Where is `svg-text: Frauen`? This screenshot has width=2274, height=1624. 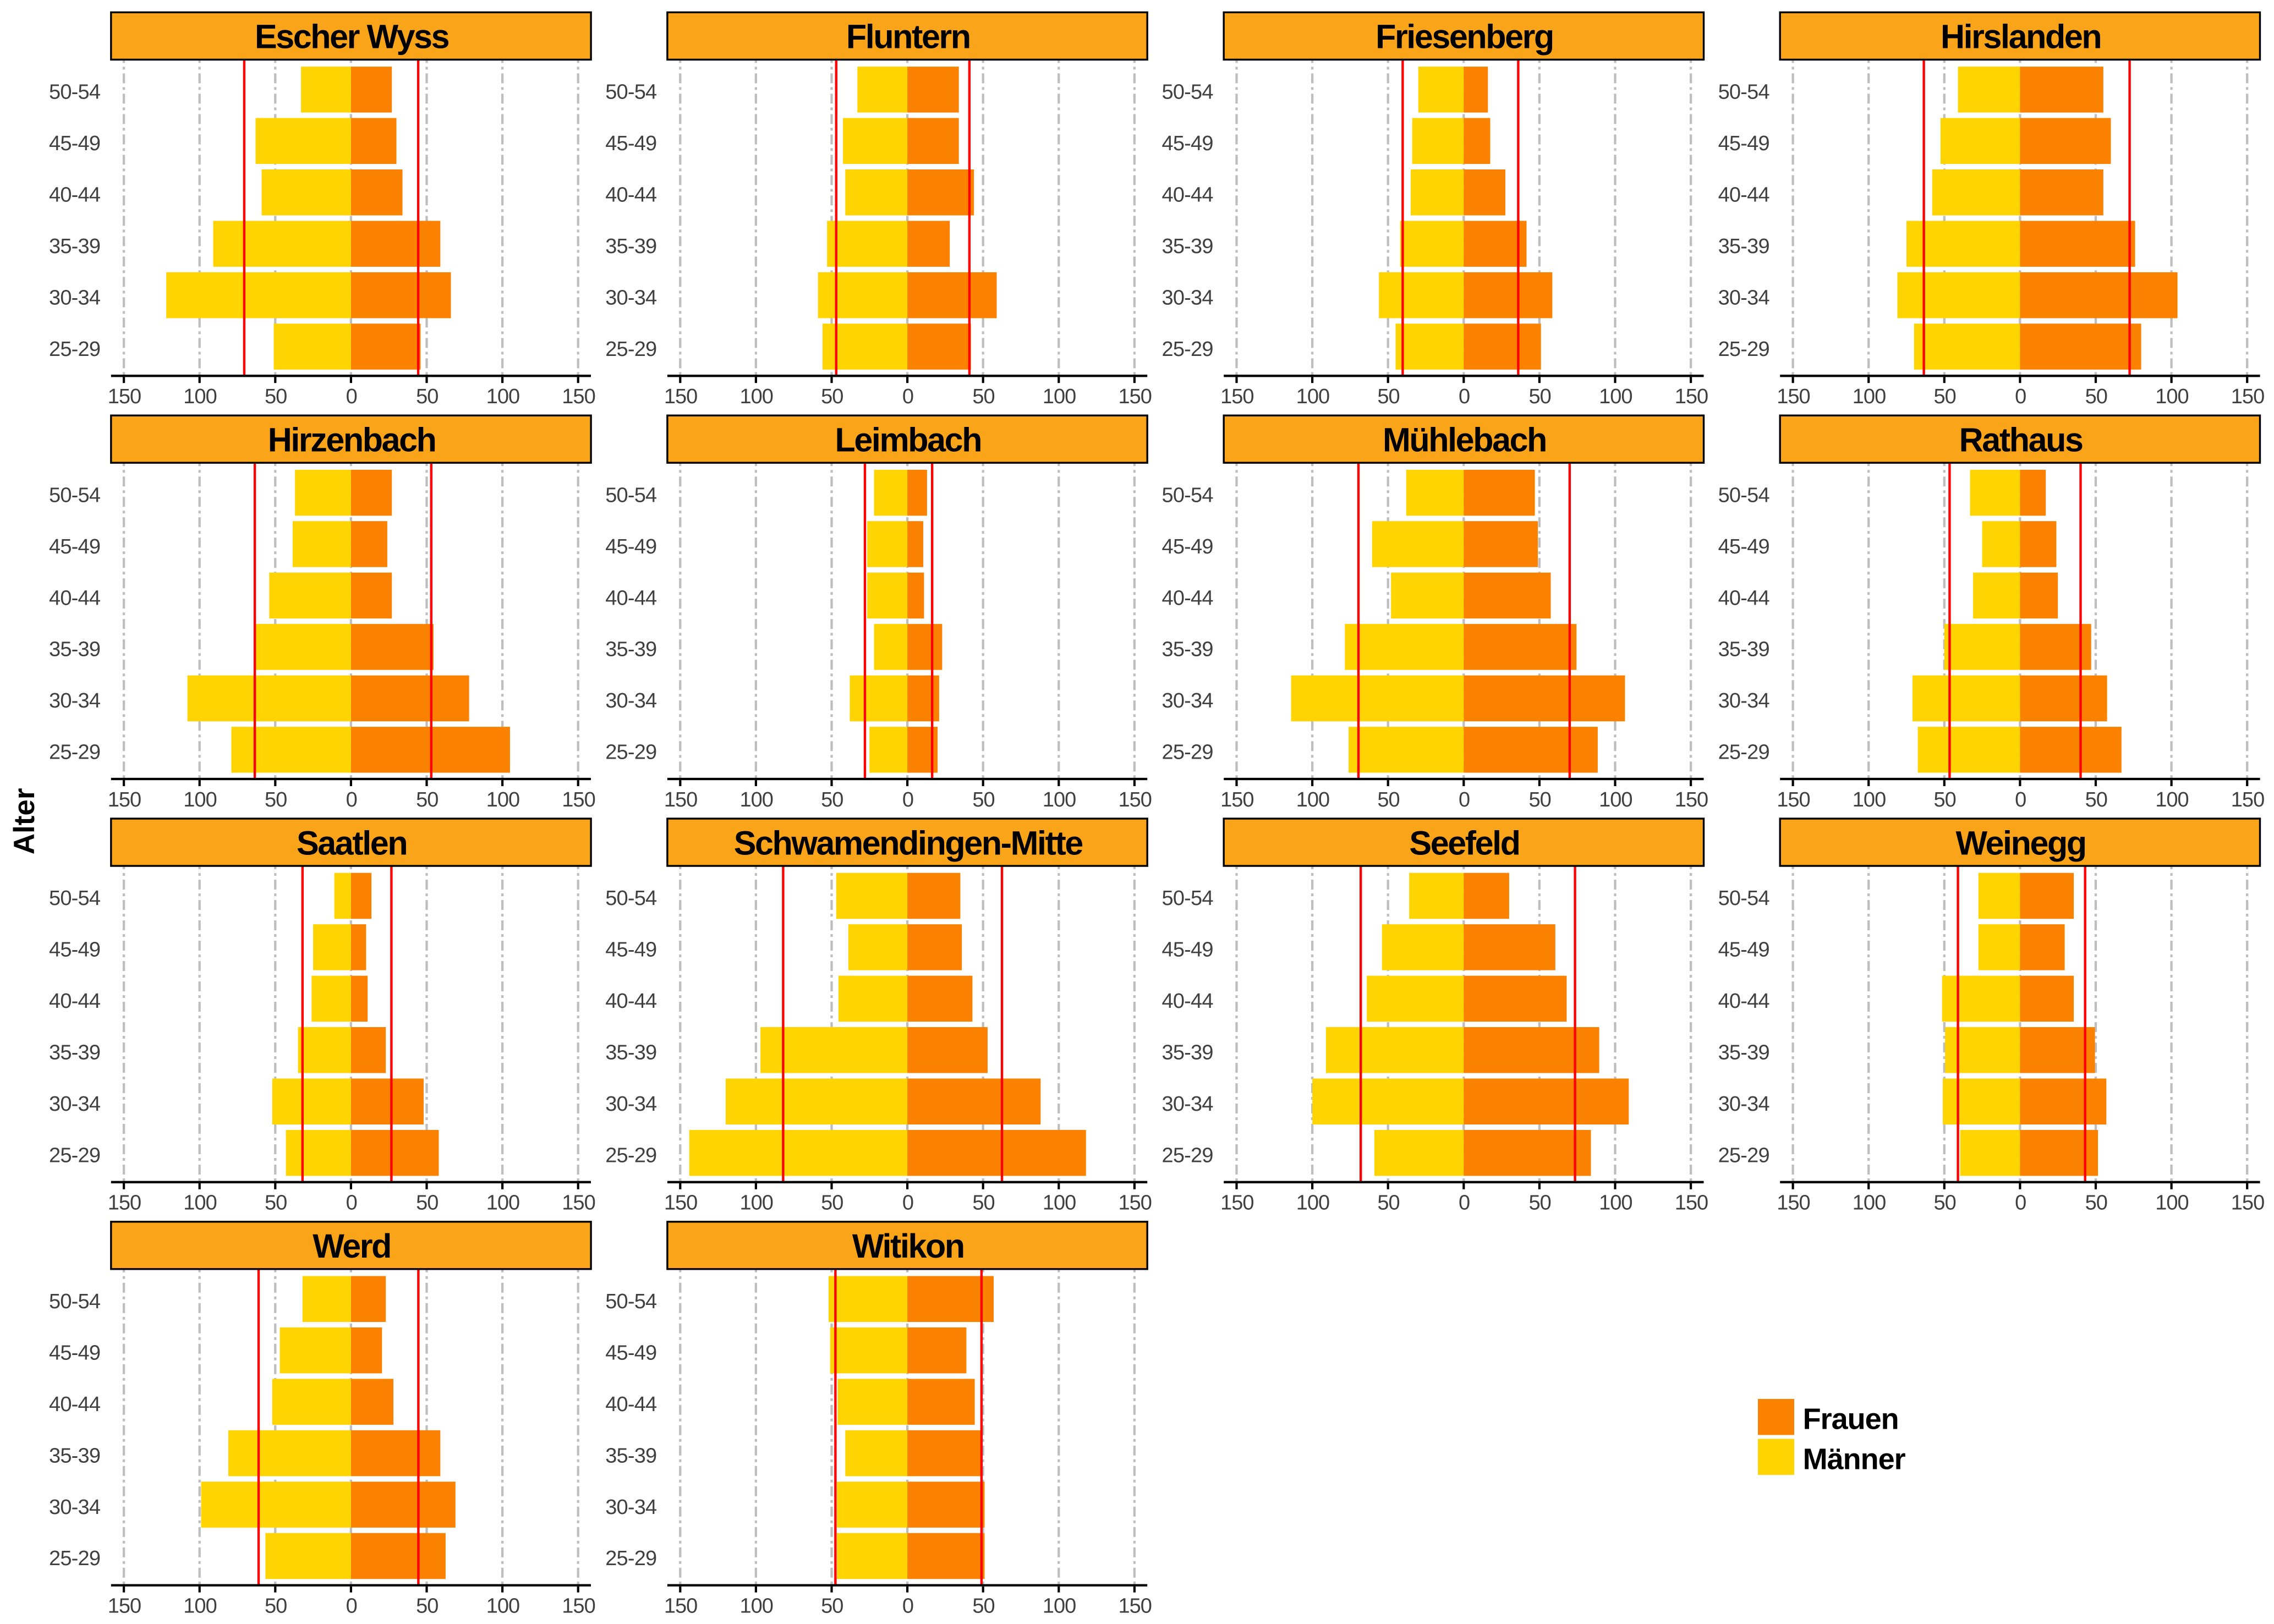
svg-text: Frauen is located at coordinates (1851, 1419).